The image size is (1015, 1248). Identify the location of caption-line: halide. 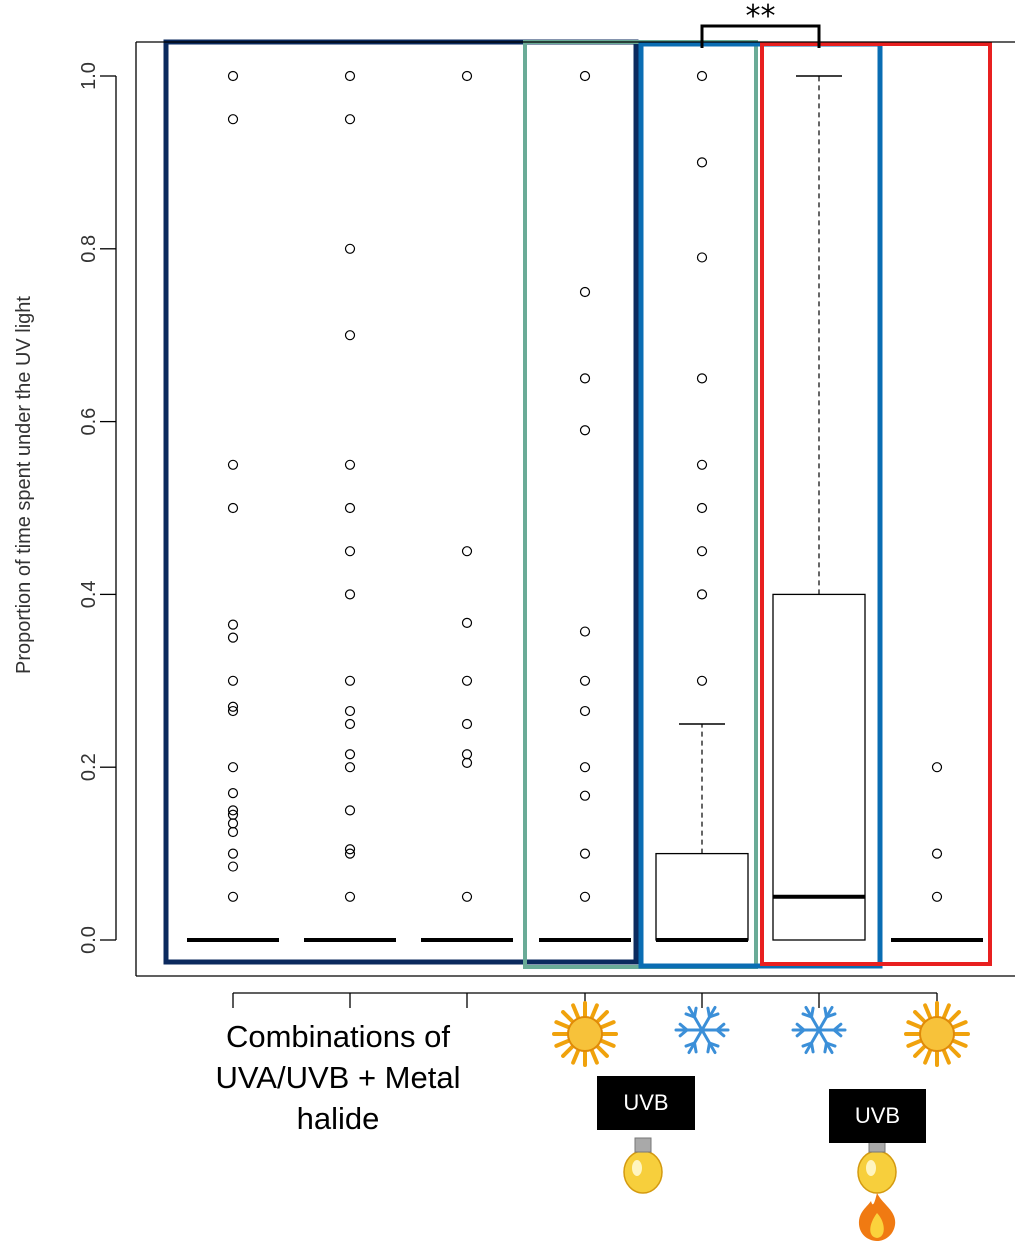
(338, 1118).